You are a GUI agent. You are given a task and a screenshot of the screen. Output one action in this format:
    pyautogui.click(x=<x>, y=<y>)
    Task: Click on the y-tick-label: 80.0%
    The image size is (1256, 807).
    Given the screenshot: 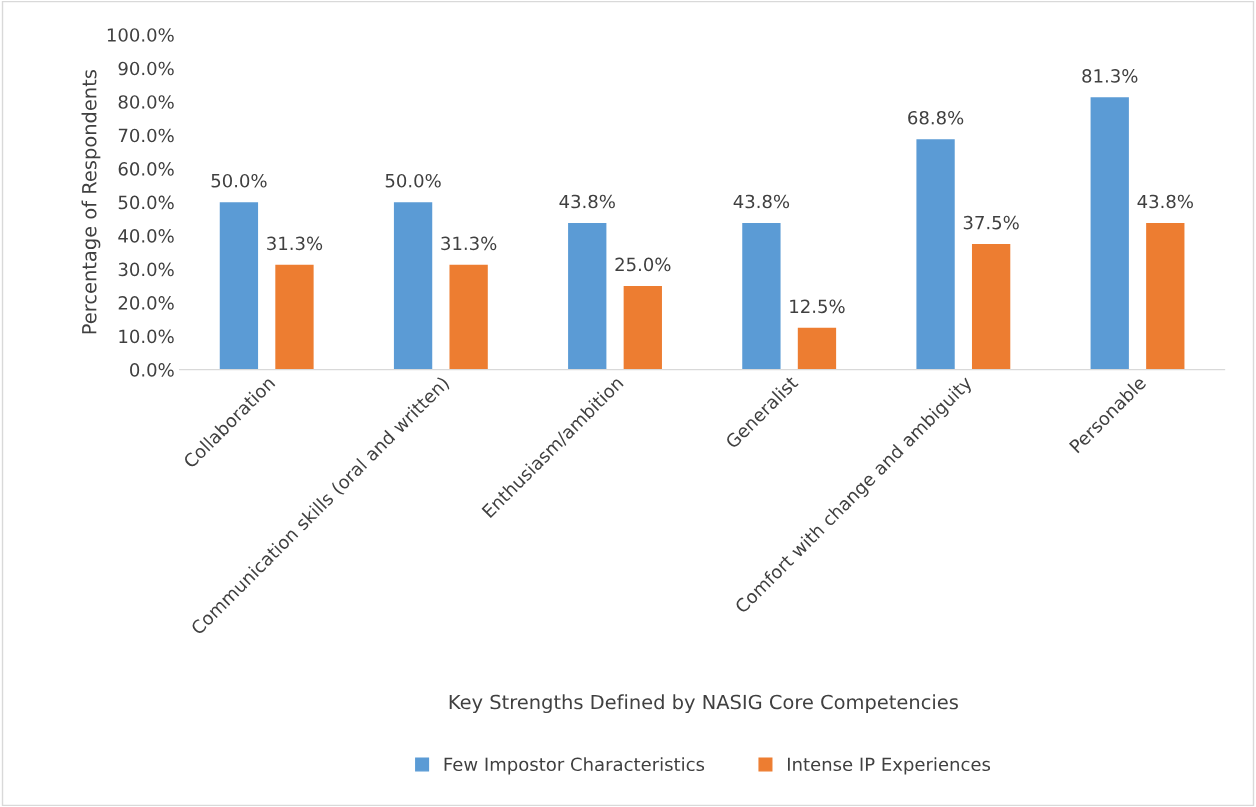 What is the action you would take?
    pyautogui.click(x=146, y=102)
    